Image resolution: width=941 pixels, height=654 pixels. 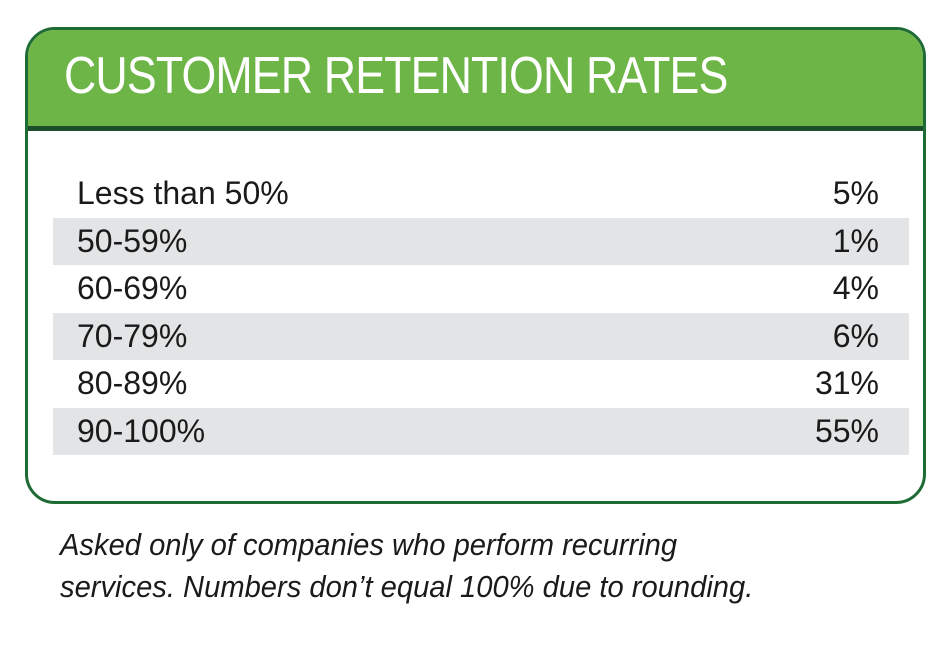 I want to click on row-value: 6%, so click(x=855, y=335).